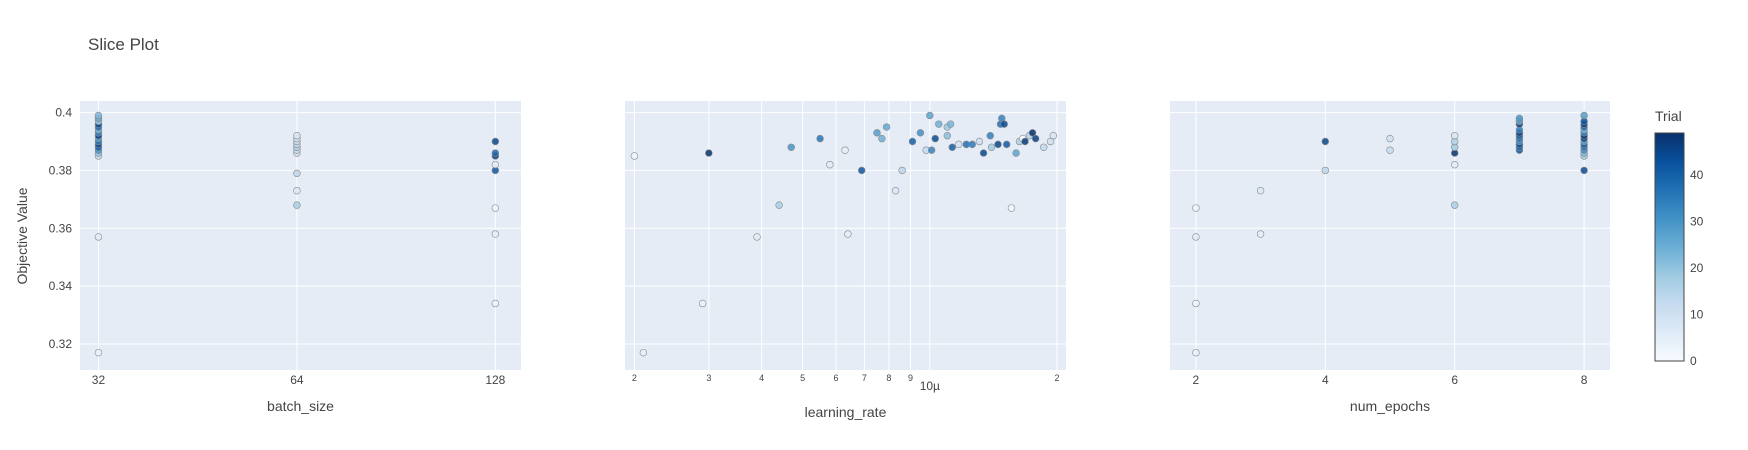  I want to click on colorbar-tick-label: 10, so click(1697, 314).